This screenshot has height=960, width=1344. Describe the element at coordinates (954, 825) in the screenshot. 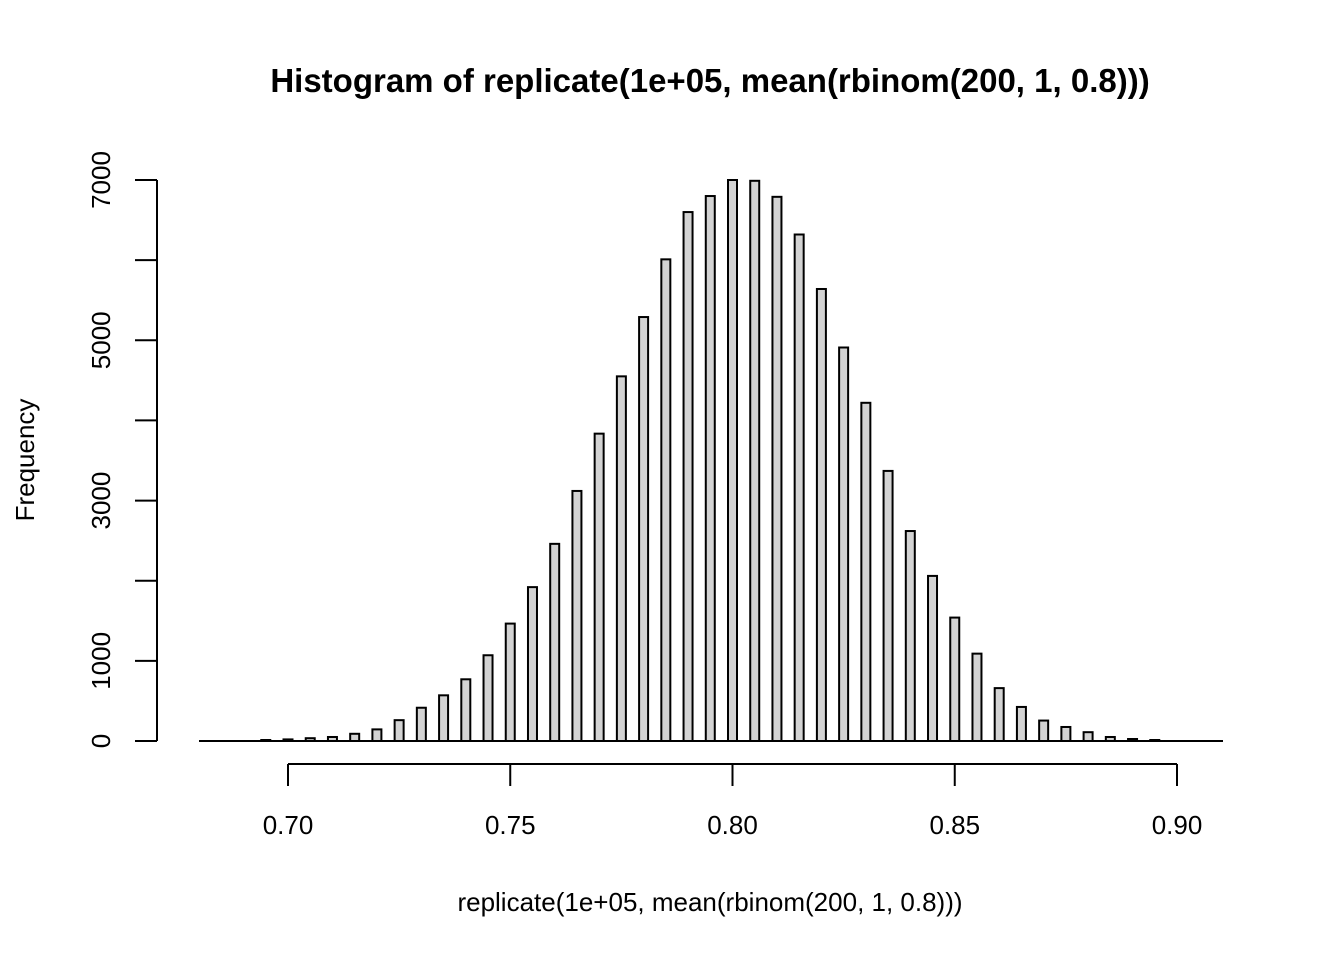

I see `x-tick-label: 0.85` at that location.